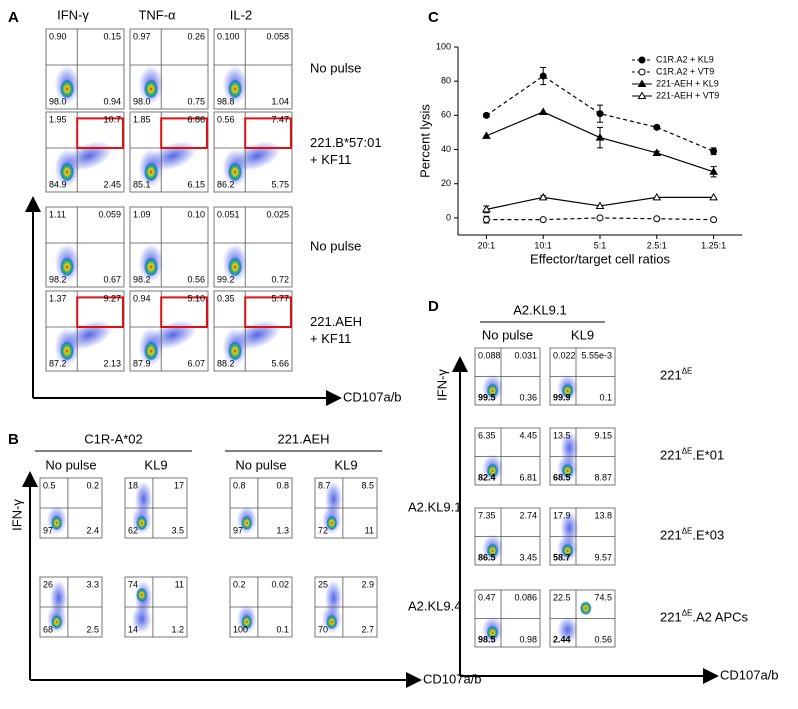 Image resolution: width=798 pixels, height=709 pixels. Describe the element at coordinates (282, 530) in the screenshot. I see `quadrant-value: 1.3` at that location.